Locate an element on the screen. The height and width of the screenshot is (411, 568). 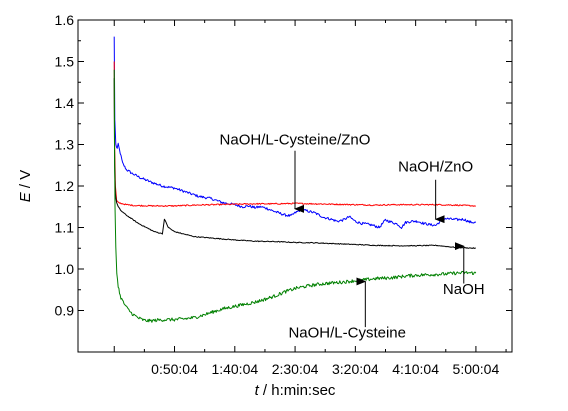
x-tick-label-4: 4:10:04 is located at coordinates (415, 369).